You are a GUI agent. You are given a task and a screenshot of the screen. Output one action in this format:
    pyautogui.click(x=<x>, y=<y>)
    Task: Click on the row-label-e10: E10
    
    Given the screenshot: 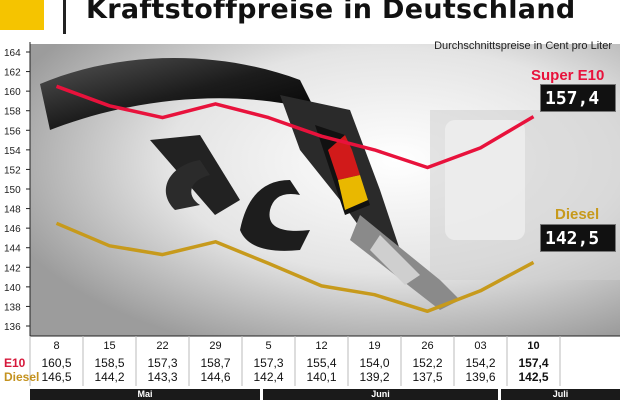 What is the action you would take?
    pyautogui.click(x=15, y=363)
    